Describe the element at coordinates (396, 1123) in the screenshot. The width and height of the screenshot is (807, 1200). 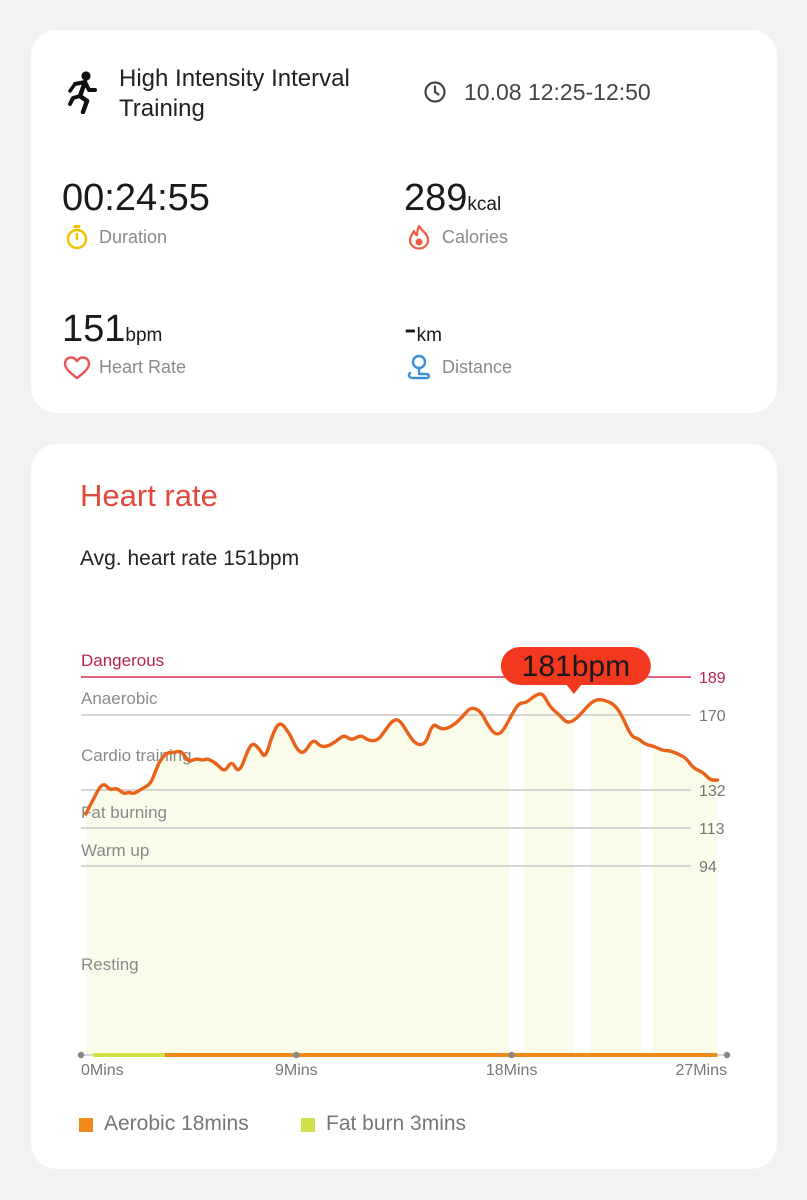
I see `legend-label-fat-burn: Fat burn 3mins` at that location.